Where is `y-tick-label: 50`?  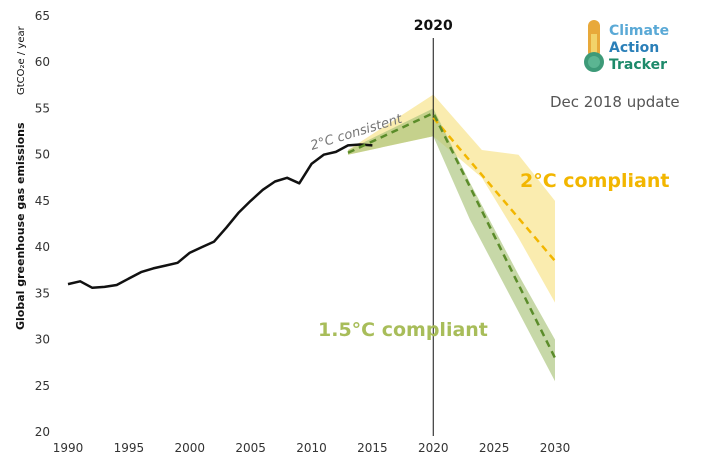
y-tick-label: 50 is located at coordinates (42, 155).